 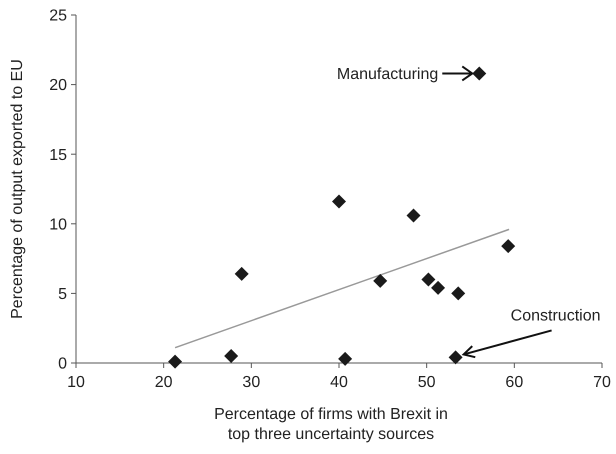 What do you see at coordinates (331, 424) in the screenshot?
I see `x-axis-title: Percentage of firms with Brexit in top three uncertainty sources` at bounding box center [331, 424].